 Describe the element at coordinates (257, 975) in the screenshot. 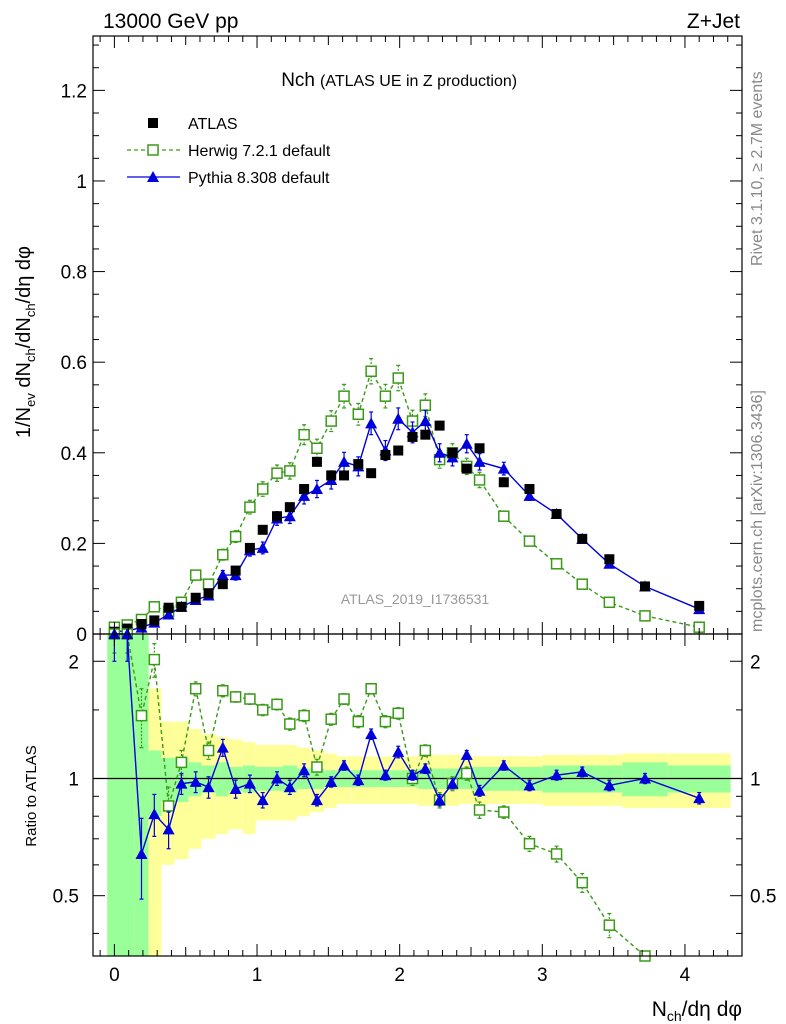

I see `x-tick-label: 1` at that location.